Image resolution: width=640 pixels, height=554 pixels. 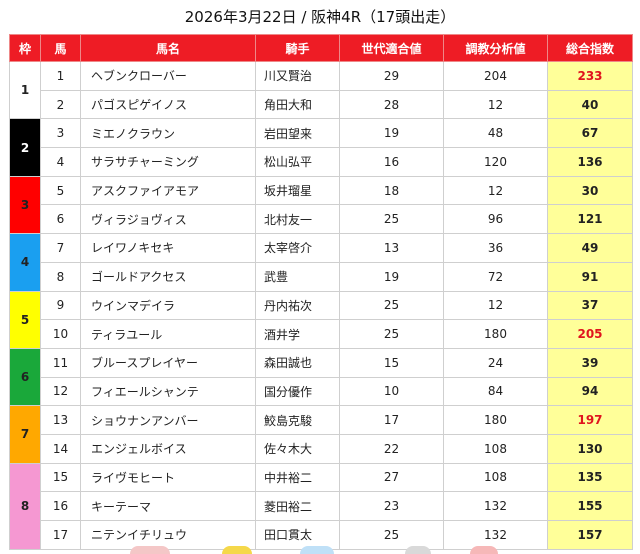 I want to click on header-waku: 枠, so click(x=25, y=48).